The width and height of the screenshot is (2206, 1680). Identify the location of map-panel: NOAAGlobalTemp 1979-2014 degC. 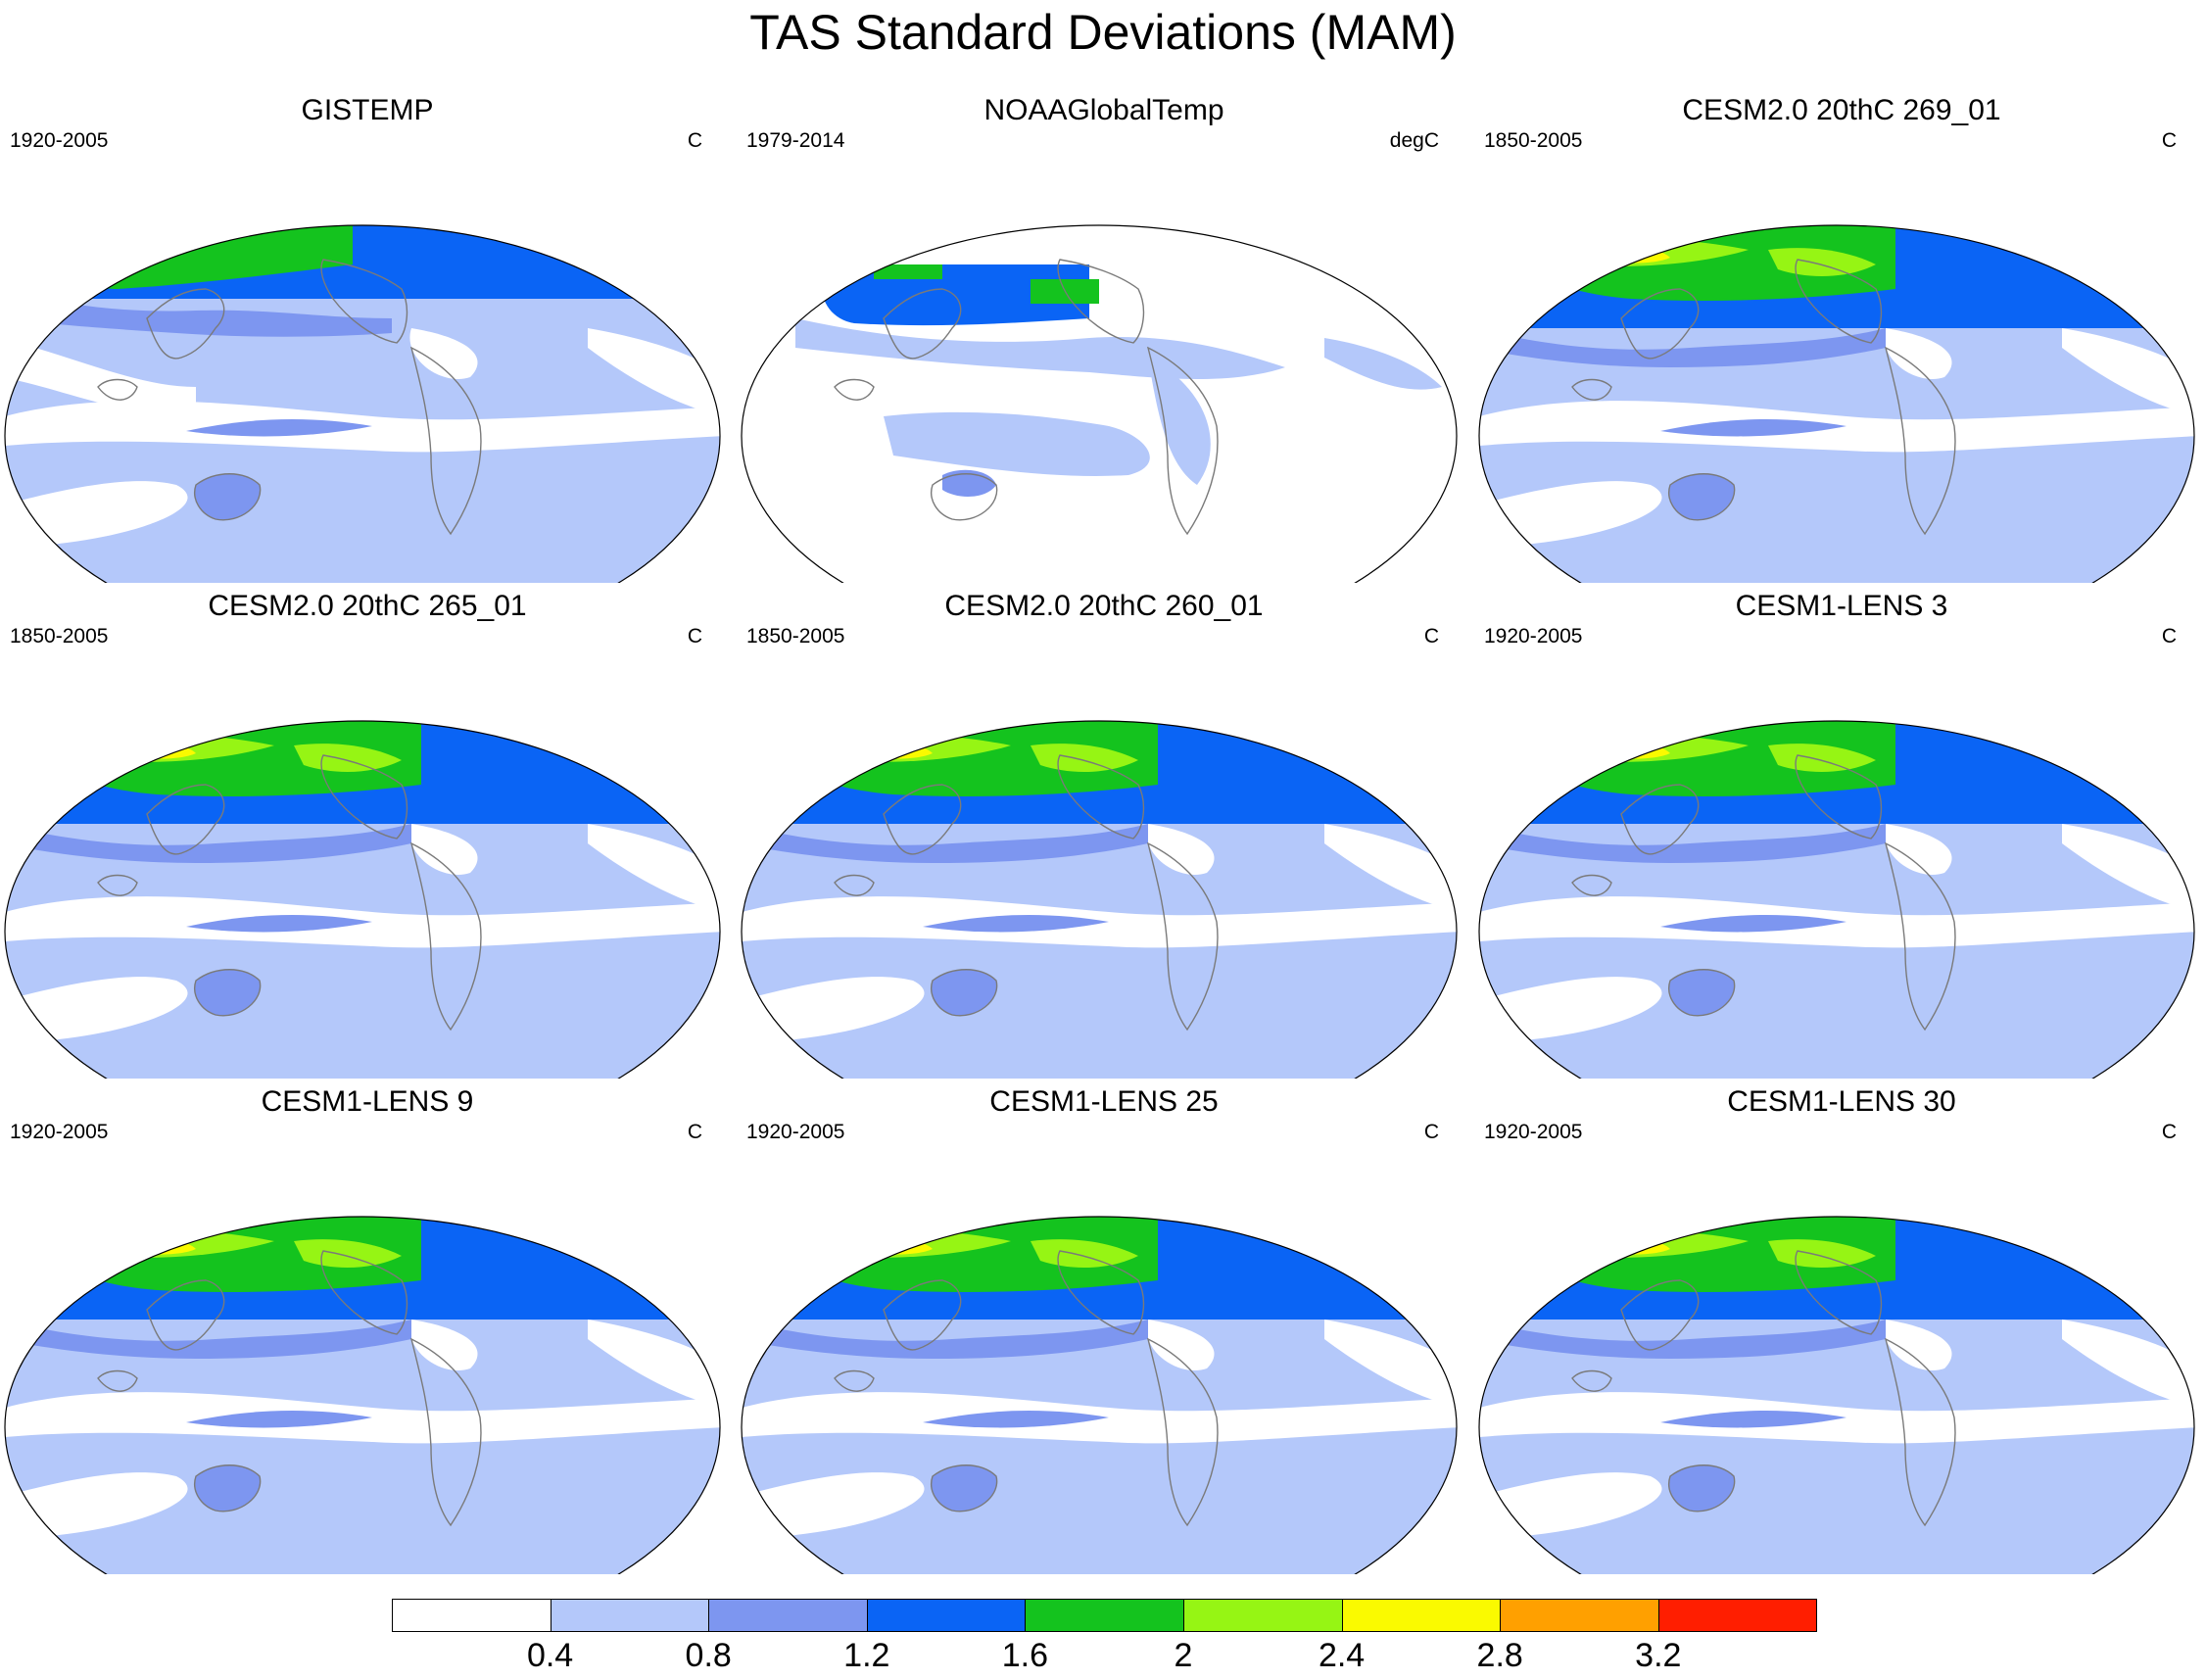
(1104, 338).